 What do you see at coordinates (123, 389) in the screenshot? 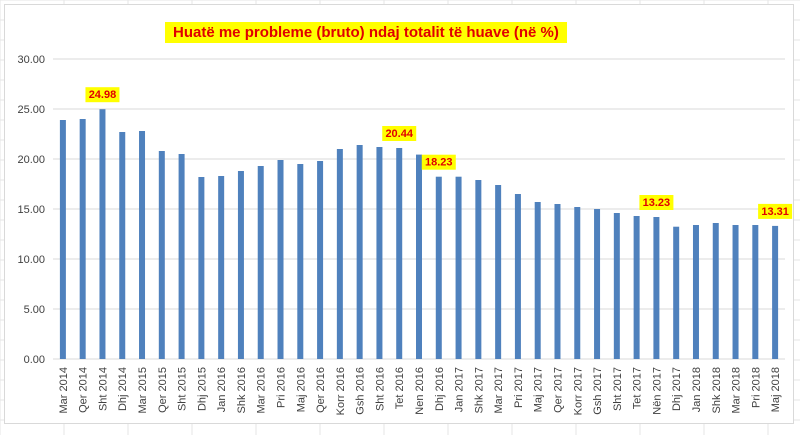
I see `x-tick-label: Dhj 2014` at bounding box center [123, 389].